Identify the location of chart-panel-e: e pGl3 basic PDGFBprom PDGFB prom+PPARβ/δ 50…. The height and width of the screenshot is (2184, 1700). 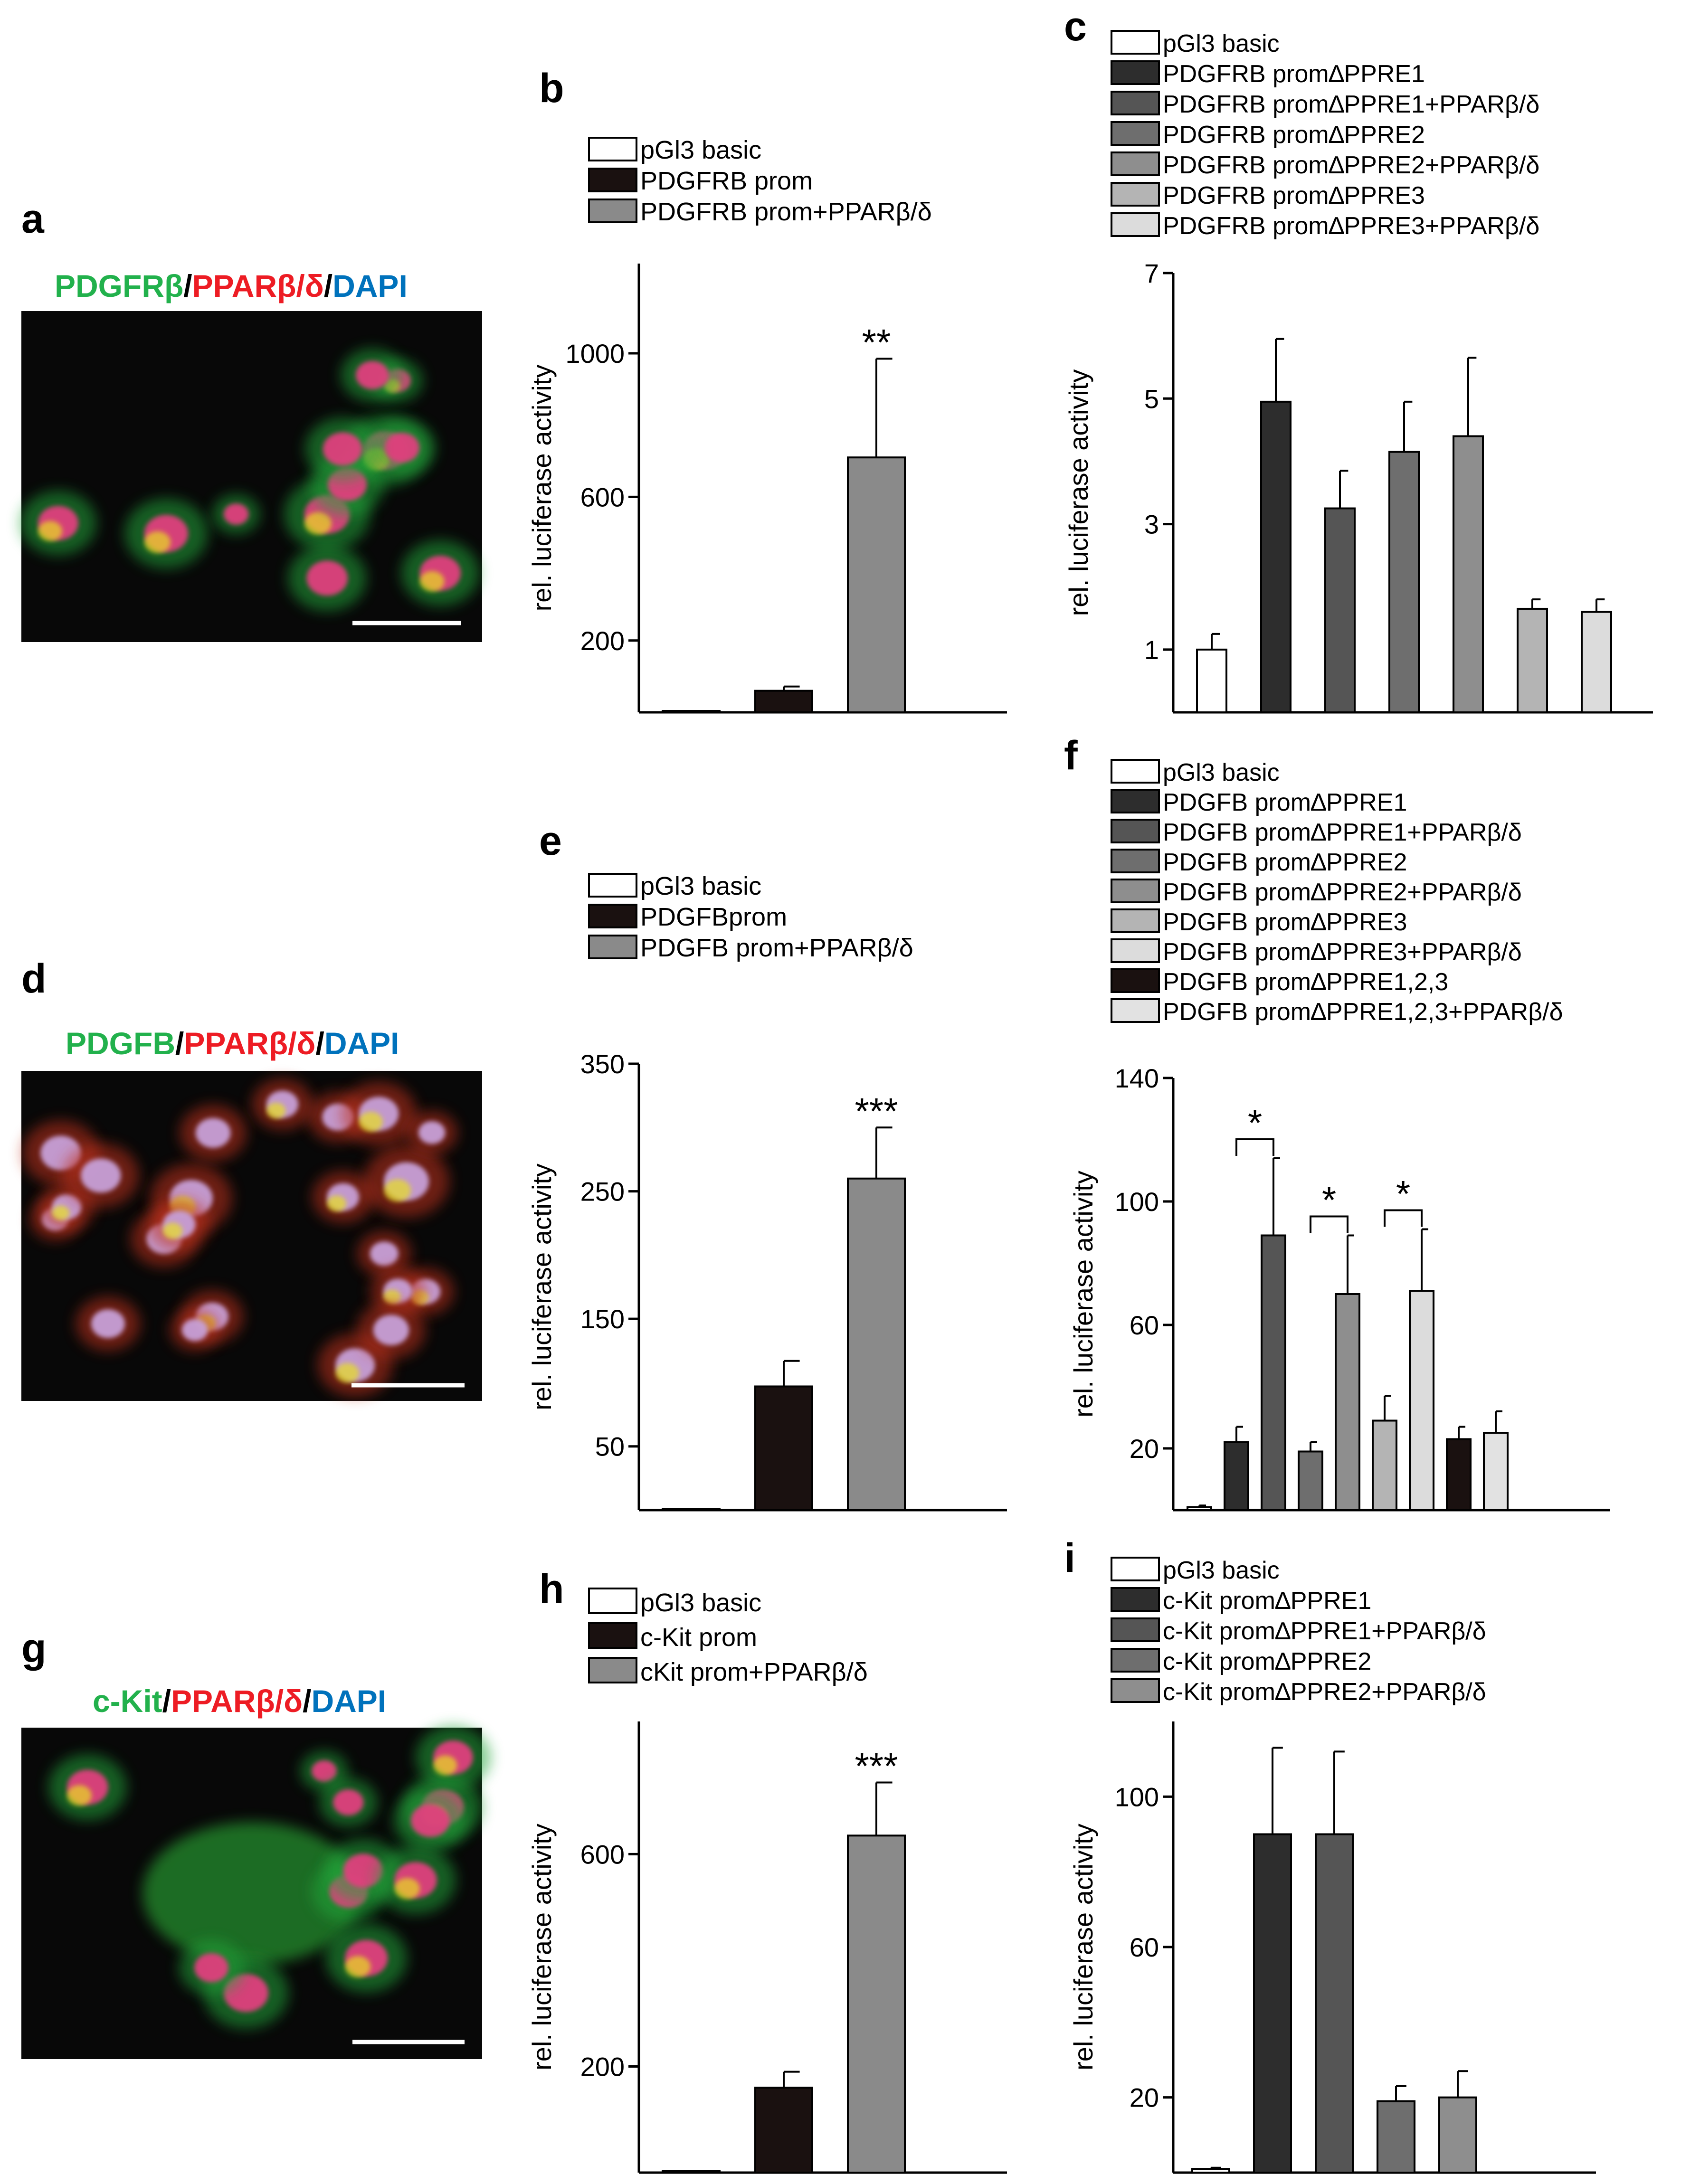
(767, 1165).